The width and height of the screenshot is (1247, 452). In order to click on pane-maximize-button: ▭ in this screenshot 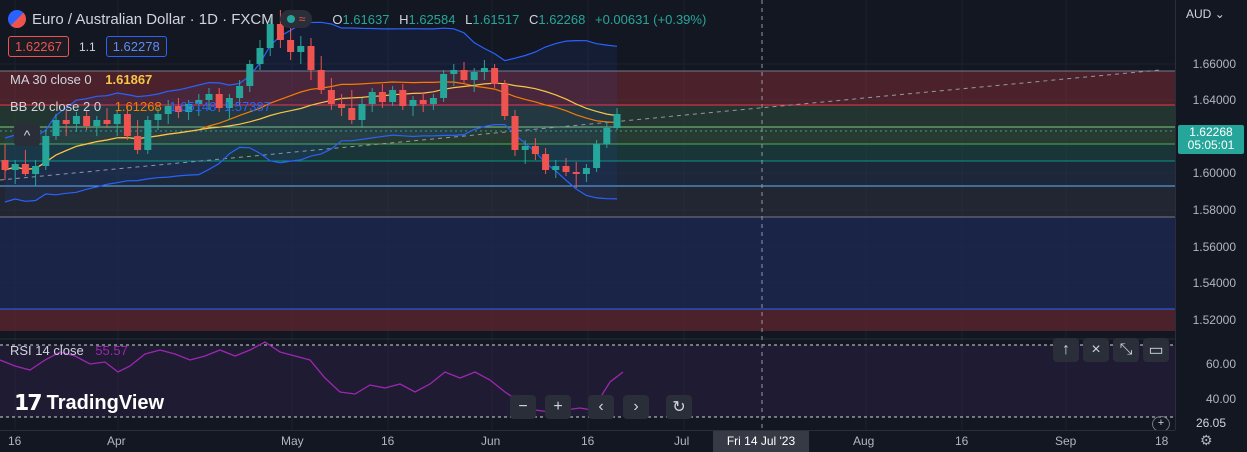, I will do `click(1156, 350)`.